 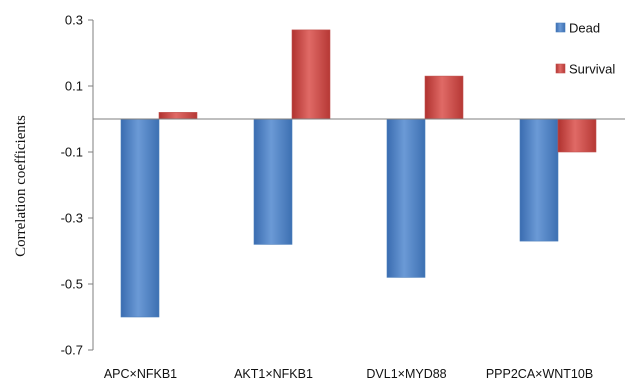 I want to click on y-tick-label: -0.7, so click(x=72, y=350).